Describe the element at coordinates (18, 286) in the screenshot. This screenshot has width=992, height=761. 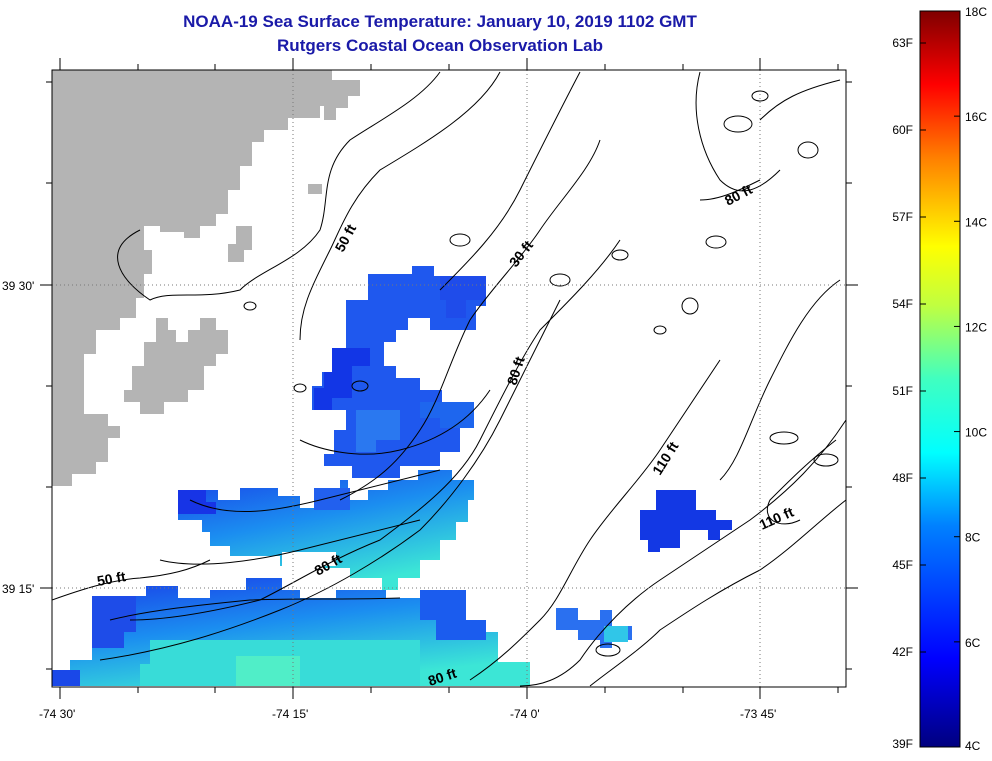
I see `lat-label: 39 30'` at that location.